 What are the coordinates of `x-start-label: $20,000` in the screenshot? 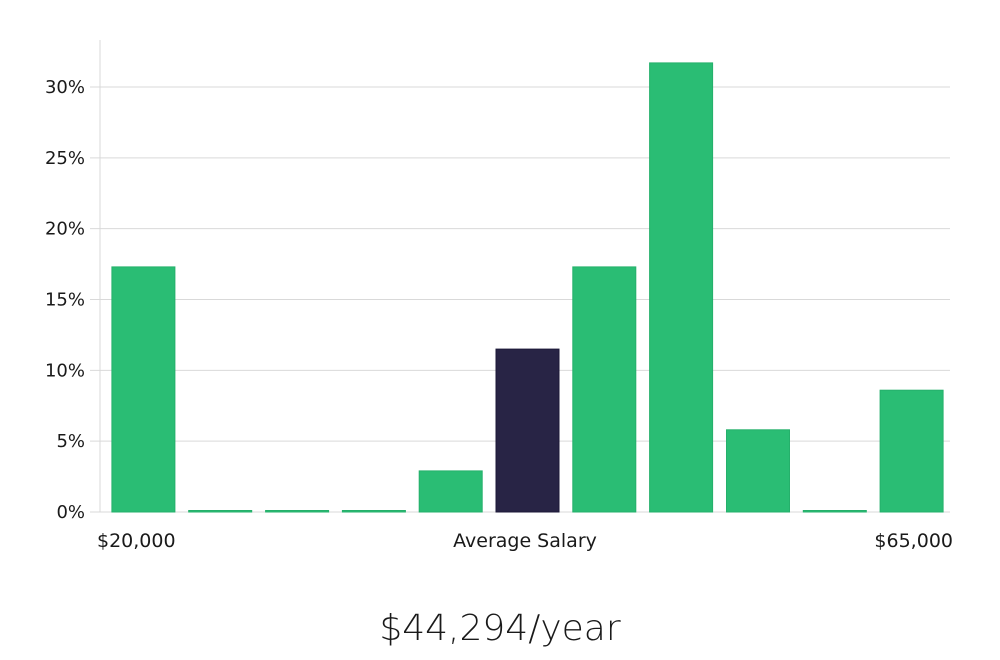 It's located at (136, 541).